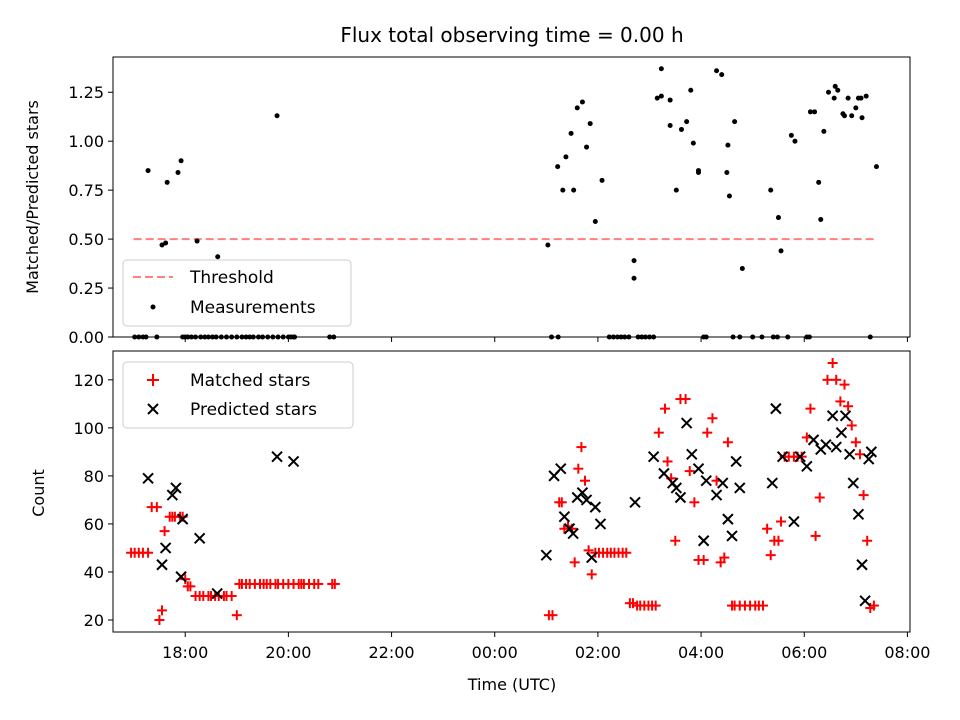 The width and height of the screenshot is (960, 720). Describe the element at coordinates (94, 476) in the screenshot. I see `bottom-y-tick-label: 80` at that location.